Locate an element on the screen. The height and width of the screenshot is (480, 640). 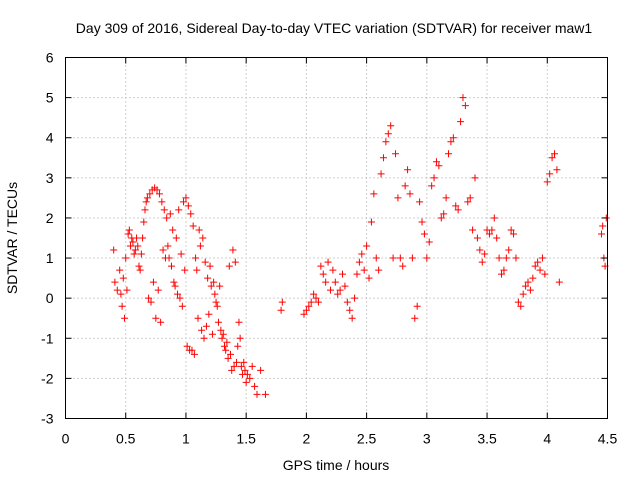
y-axis-label: SDTVAR / TECUs is located at coordinates (12, 238).